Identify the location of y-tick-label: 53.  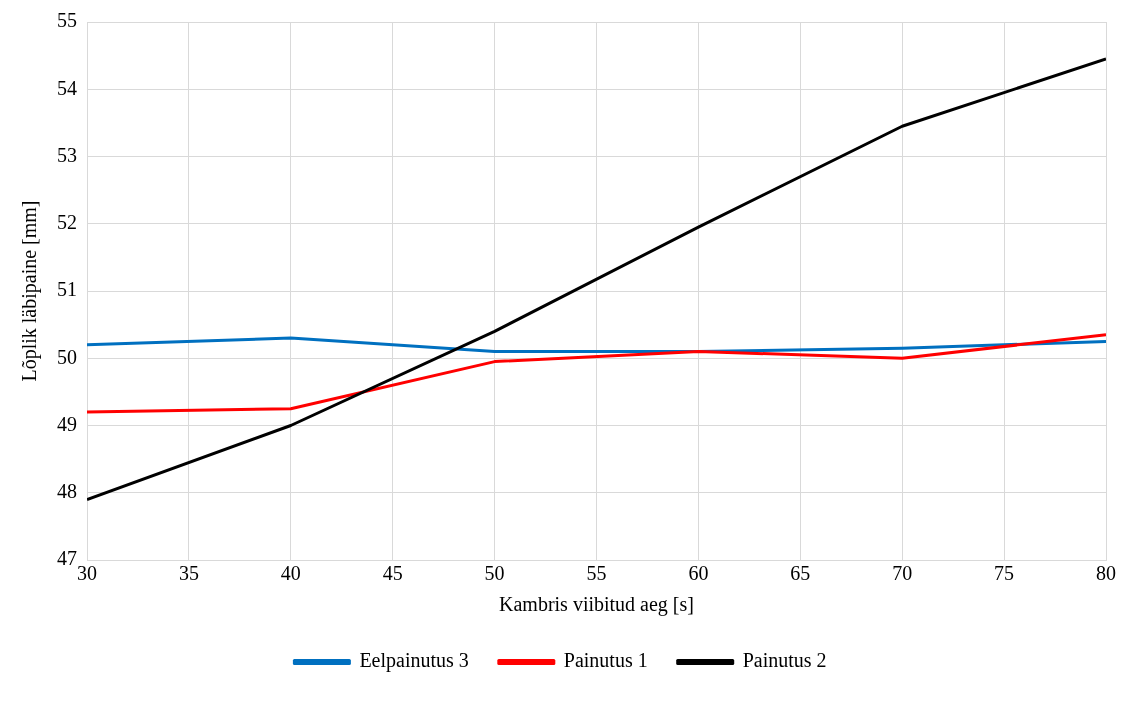
(67, 154).